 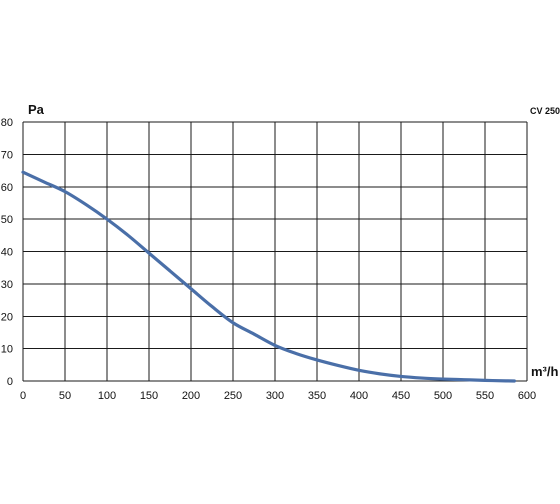 I want to click on x-tick-label-150: 150, so click(x=149, y=396).